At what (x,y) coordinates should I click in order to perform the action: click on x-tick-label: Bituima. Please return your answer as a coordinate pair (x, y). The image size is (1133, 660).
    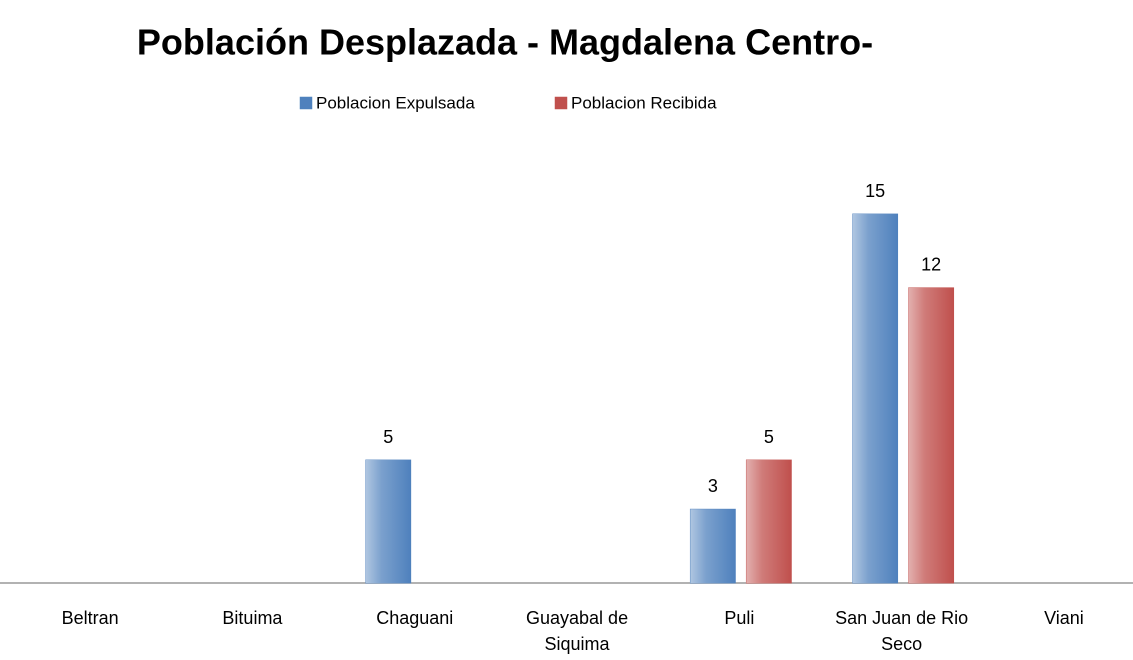
    Looking at the image, I should click on (252, 618).